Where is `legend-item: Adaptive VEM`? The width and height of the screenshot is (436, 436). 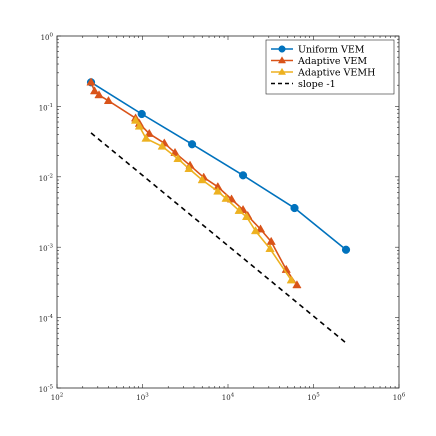
legend-item: Adaptive VEM is located at coordinates (319, 61).